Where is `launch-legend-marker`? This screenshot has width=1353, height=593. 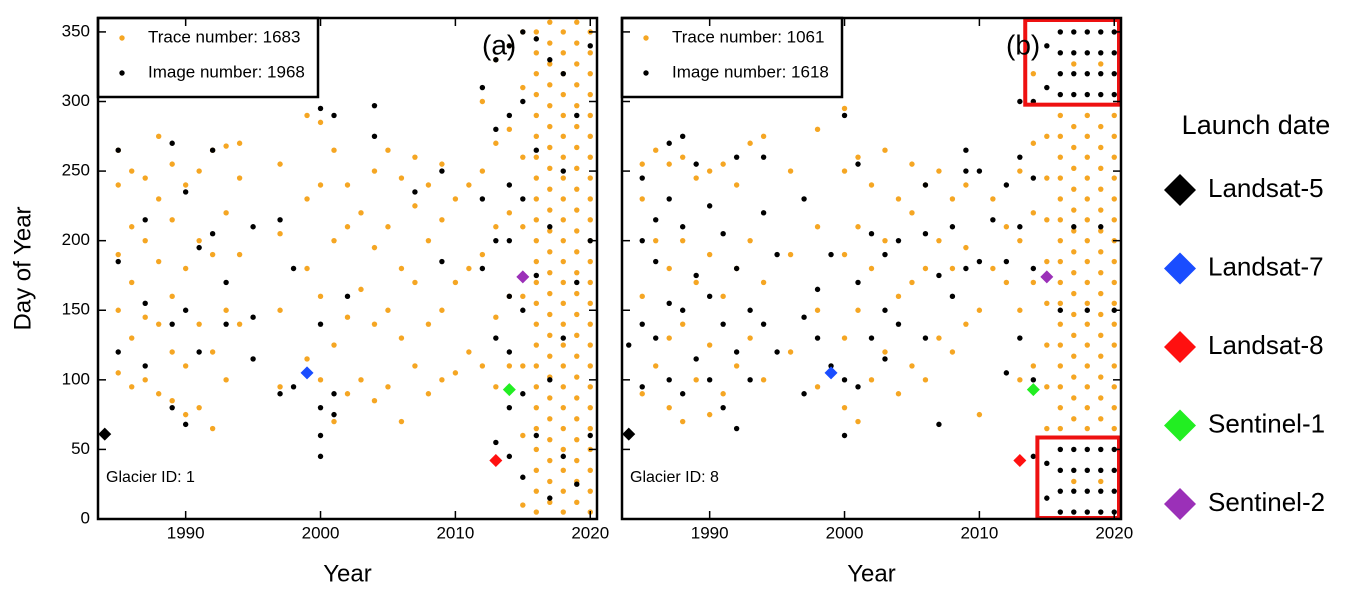
launch-legend-marker is located at coordinates (1180, 347).